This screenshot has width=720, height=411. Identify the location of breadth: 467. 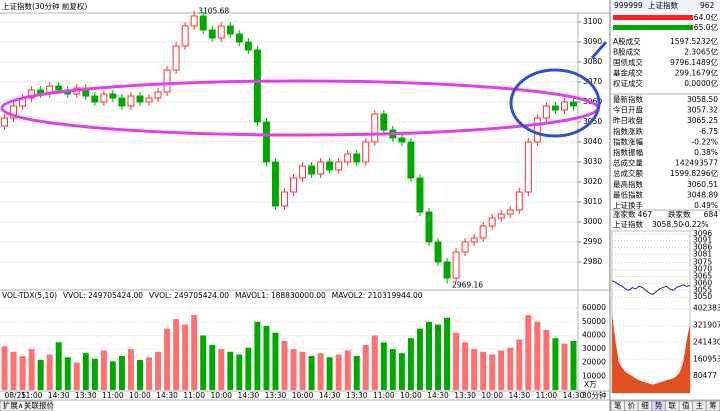
(645, 214).